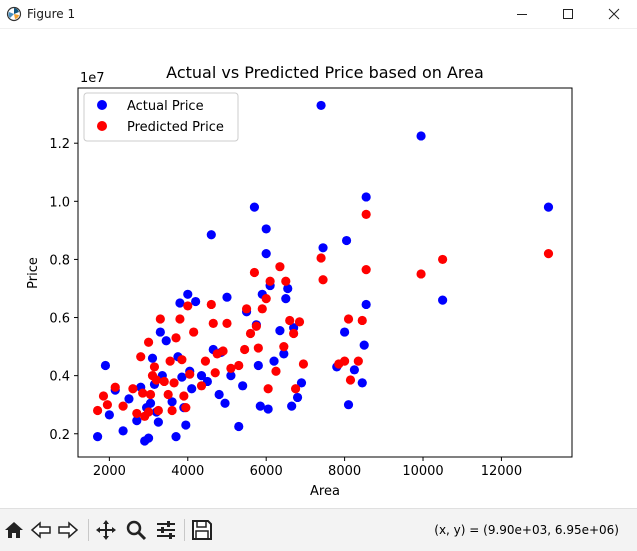 The width and height of the screenshot is (637, 551). I want to click on save-button, so click(202, 530).